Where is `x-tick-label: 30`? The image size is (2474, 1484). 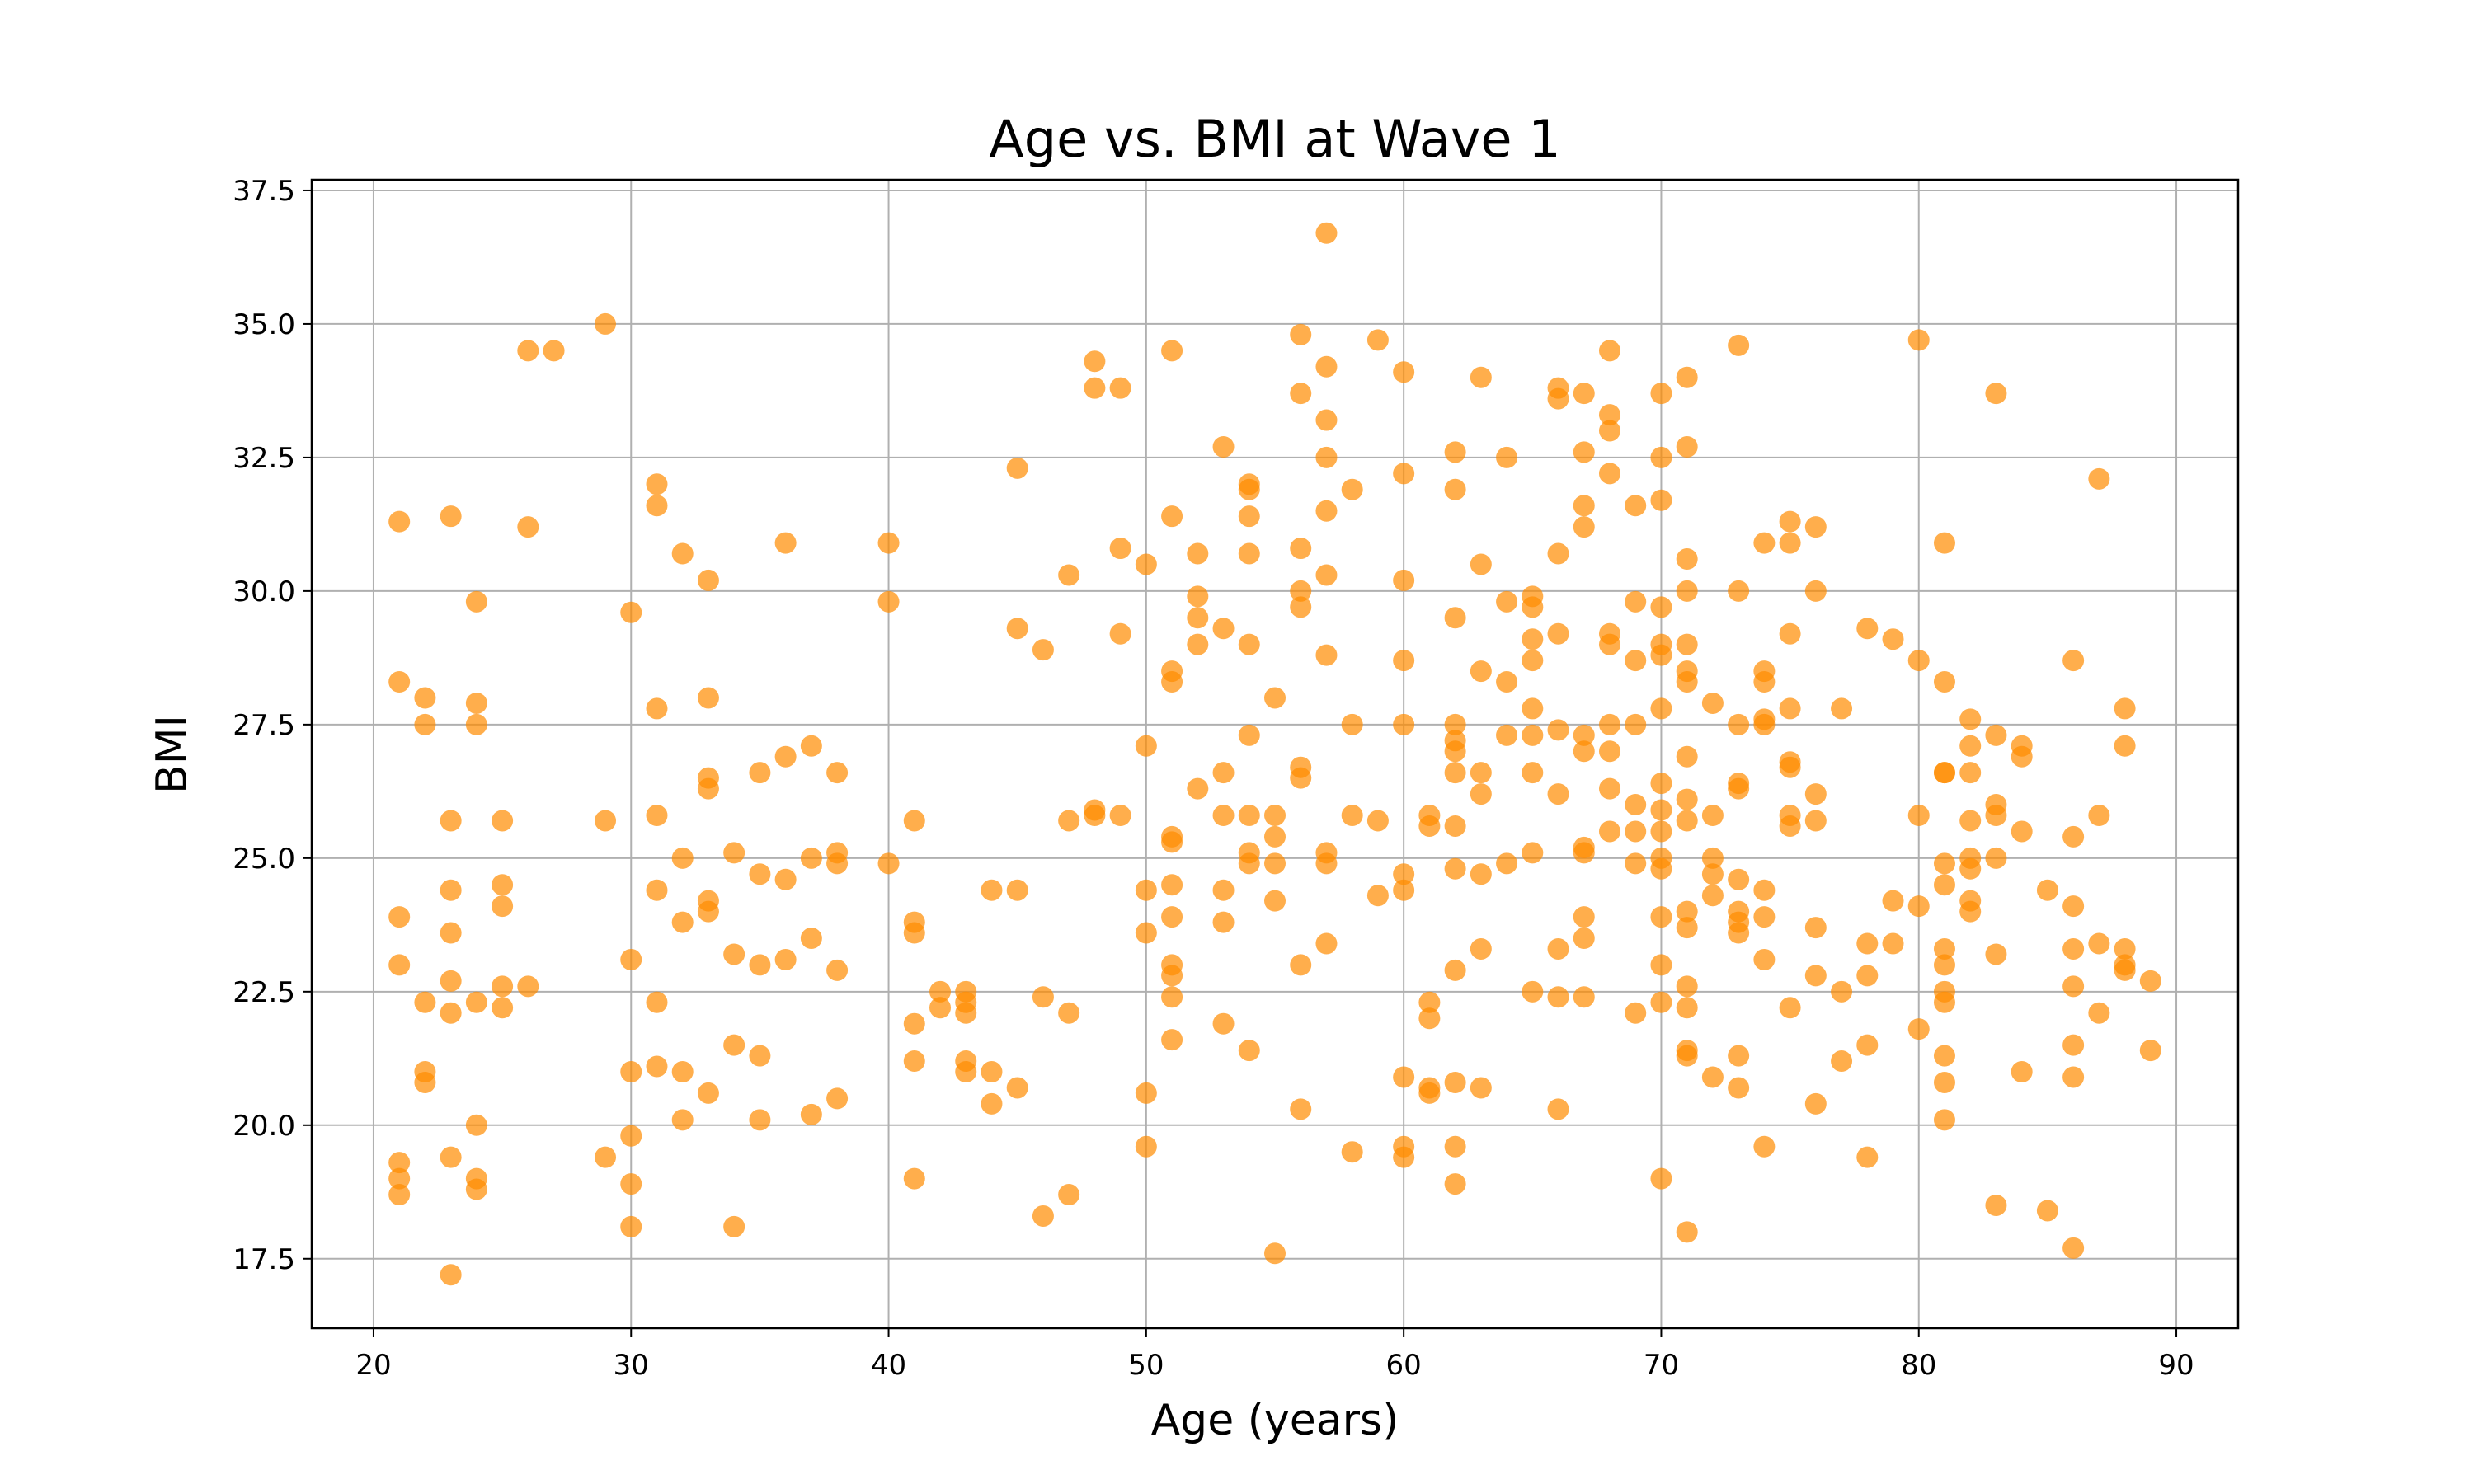
x-tick-label: 30 is located at coordinates (631, 1365).